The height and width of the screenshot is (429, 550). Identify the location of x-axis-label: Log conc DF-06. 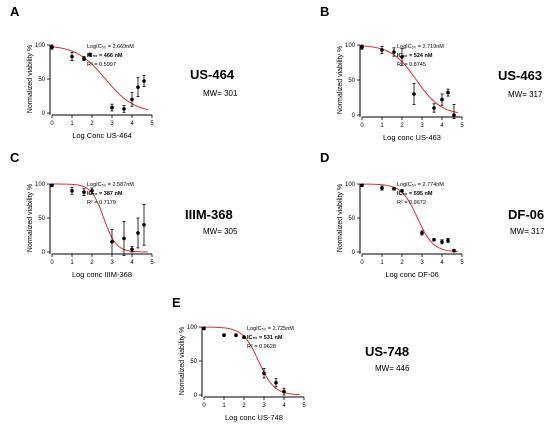
(411, 274).